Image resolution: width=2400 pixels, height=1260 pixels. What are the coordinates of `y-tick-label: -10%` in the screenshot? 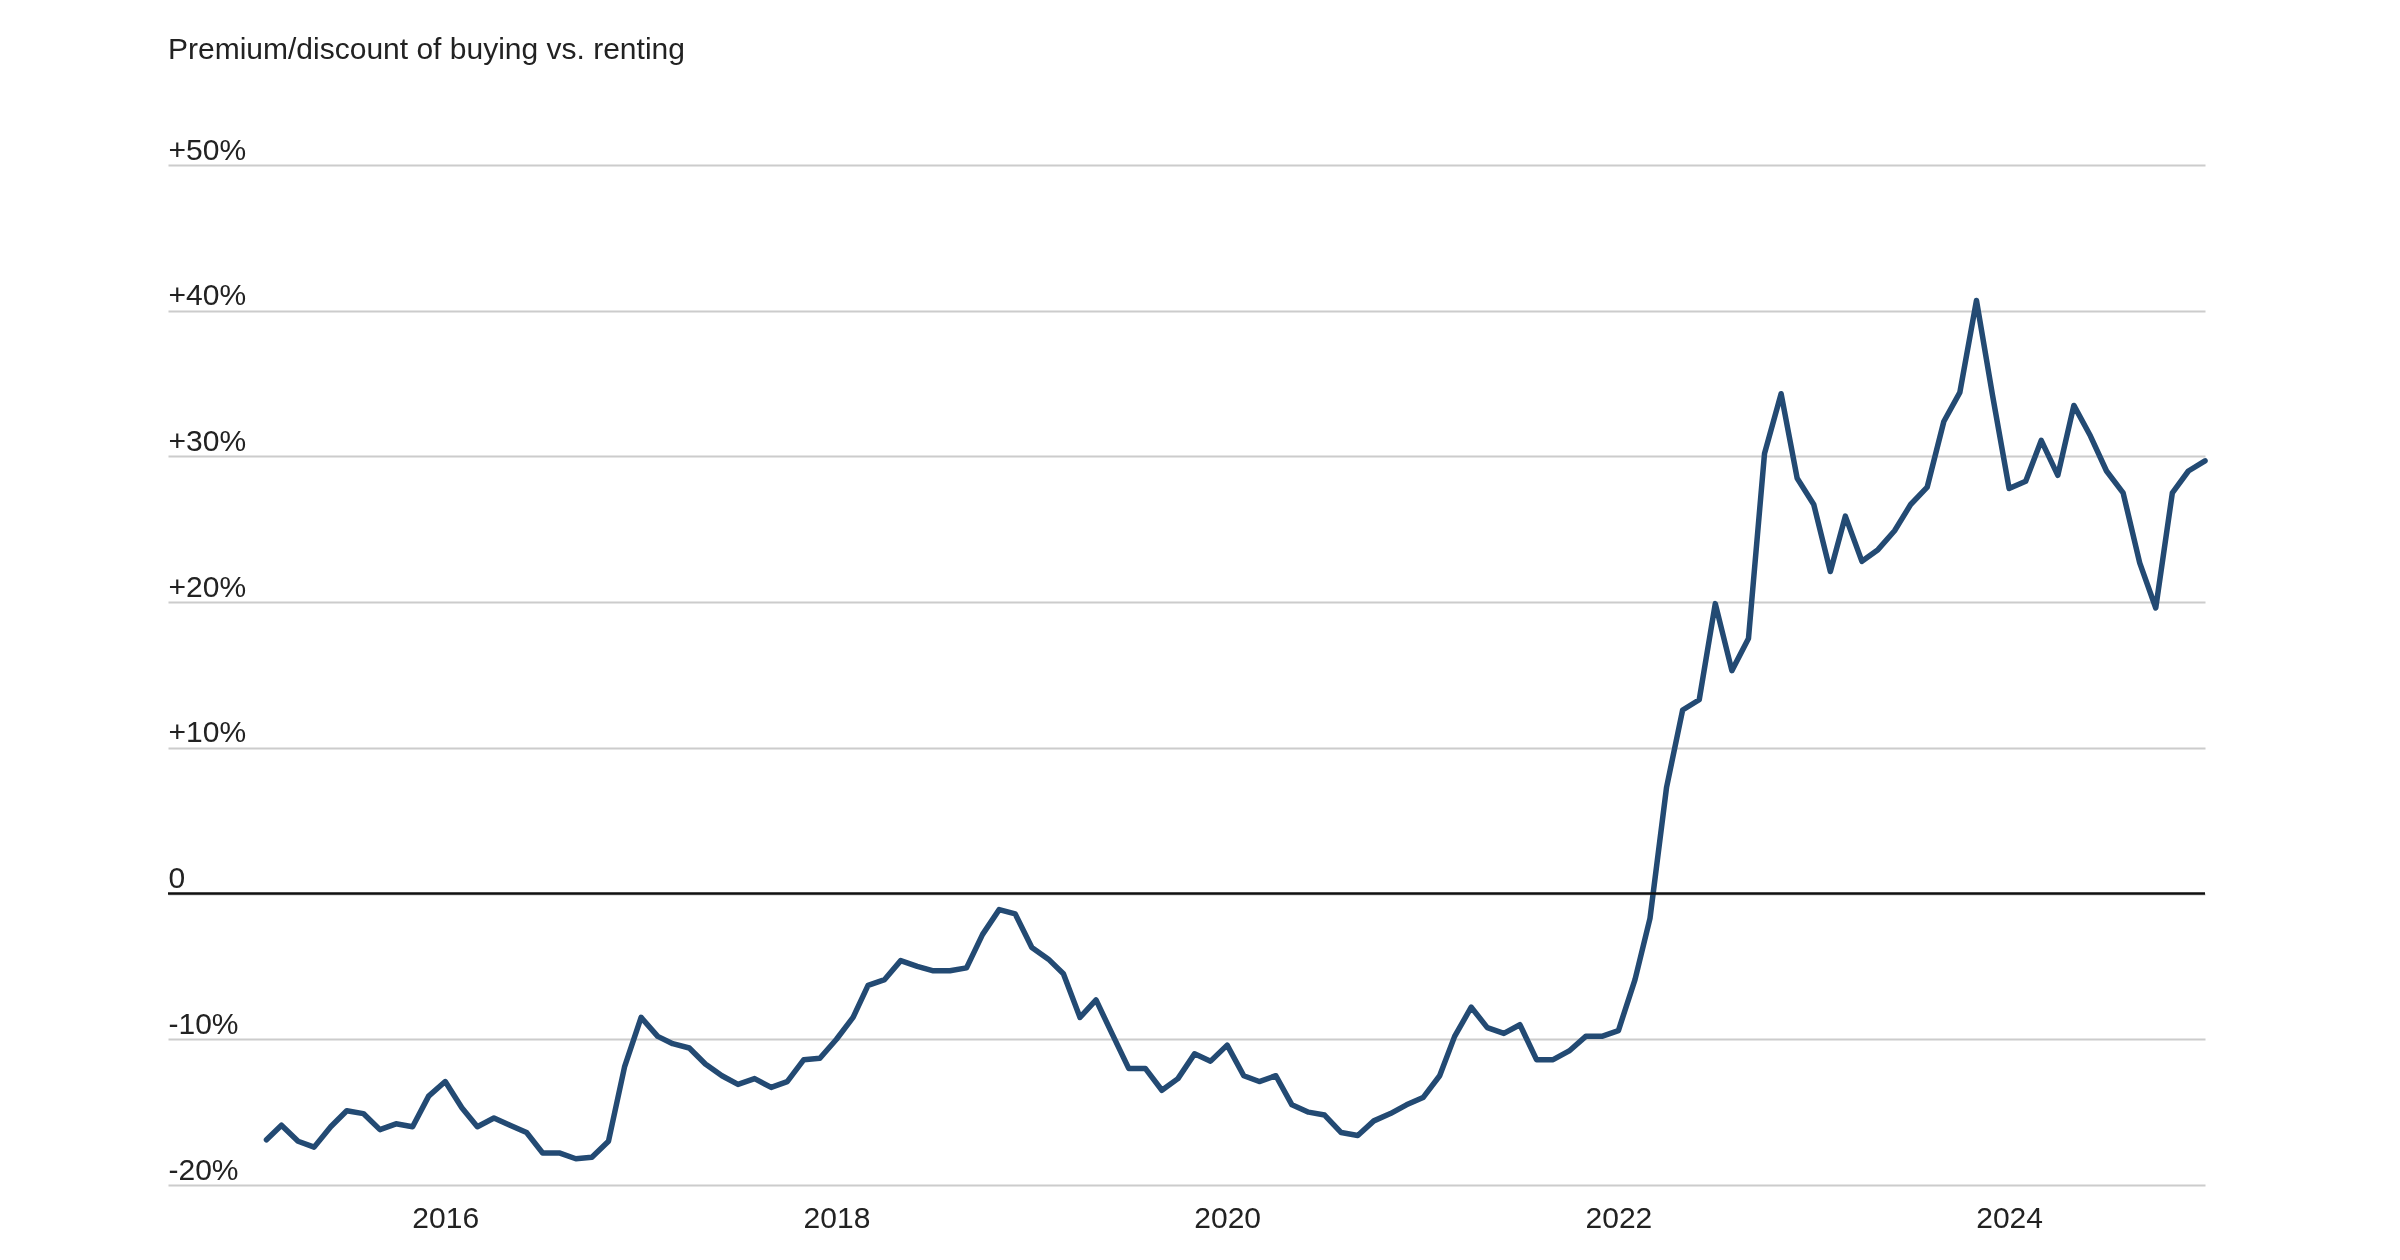 It's located at (203, 1023).